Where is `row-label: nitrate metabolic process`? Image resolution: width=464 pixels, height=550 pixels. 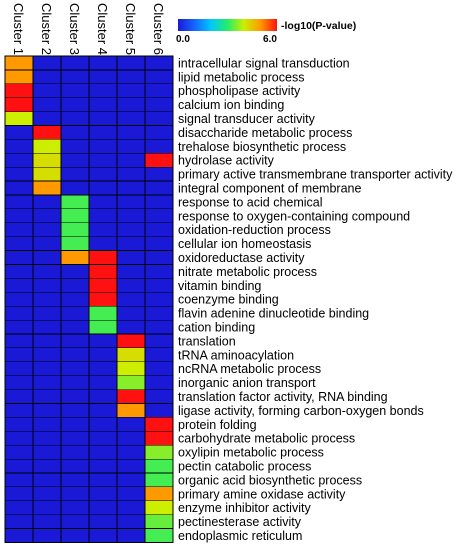 row-label: nitrate metabolic process is located at coordinates (247, 272).